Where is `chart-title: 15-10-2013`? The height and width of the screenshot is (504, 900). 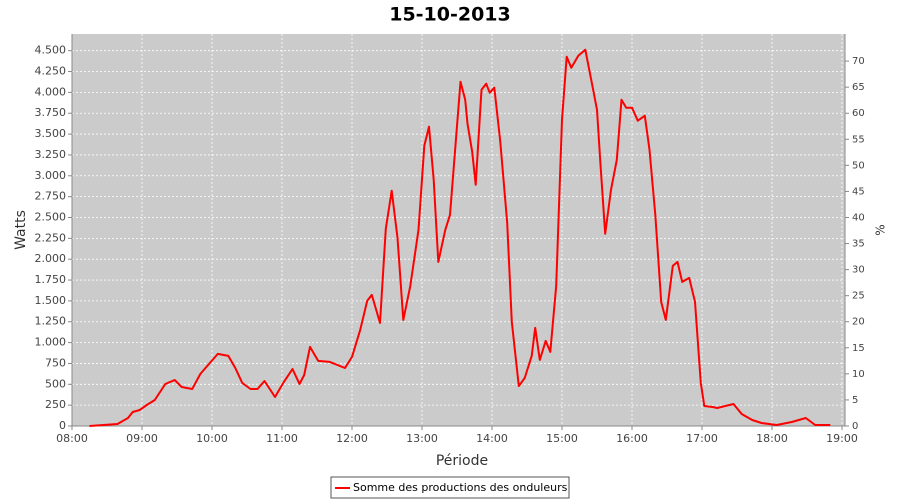 chart-title: 15-10-2013 is located at coordinates (450, 15).